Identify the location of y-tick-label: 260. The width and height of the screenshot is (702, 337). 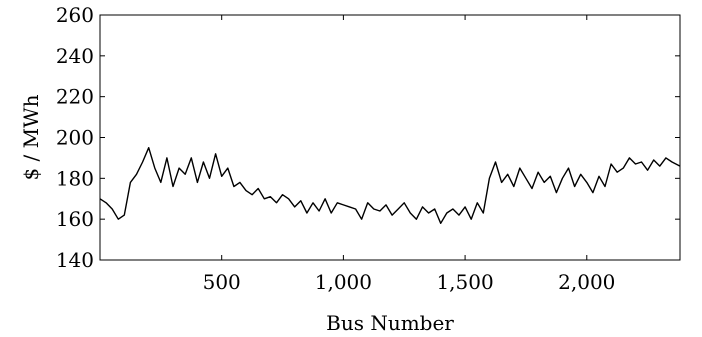
(75, 15).